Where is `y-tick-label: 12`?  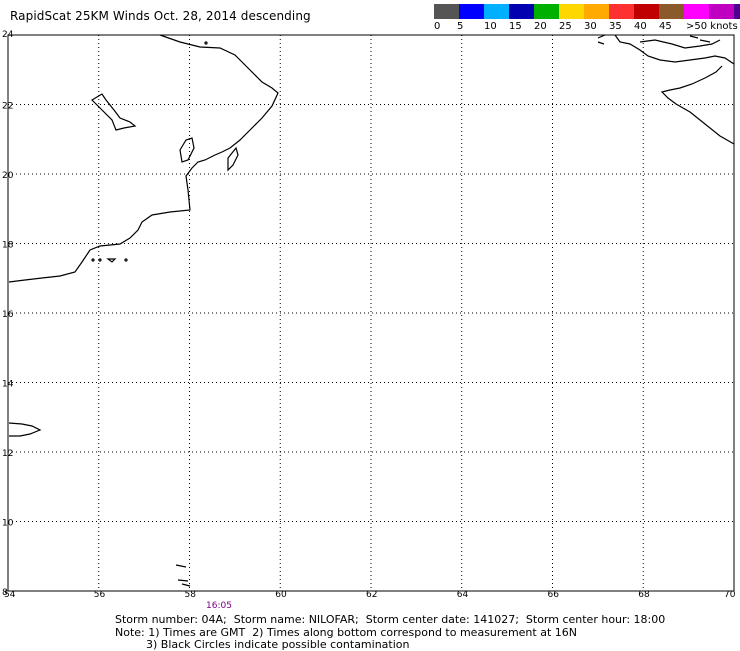
y-tick-label: 12 is located at coordinates (7, 454).